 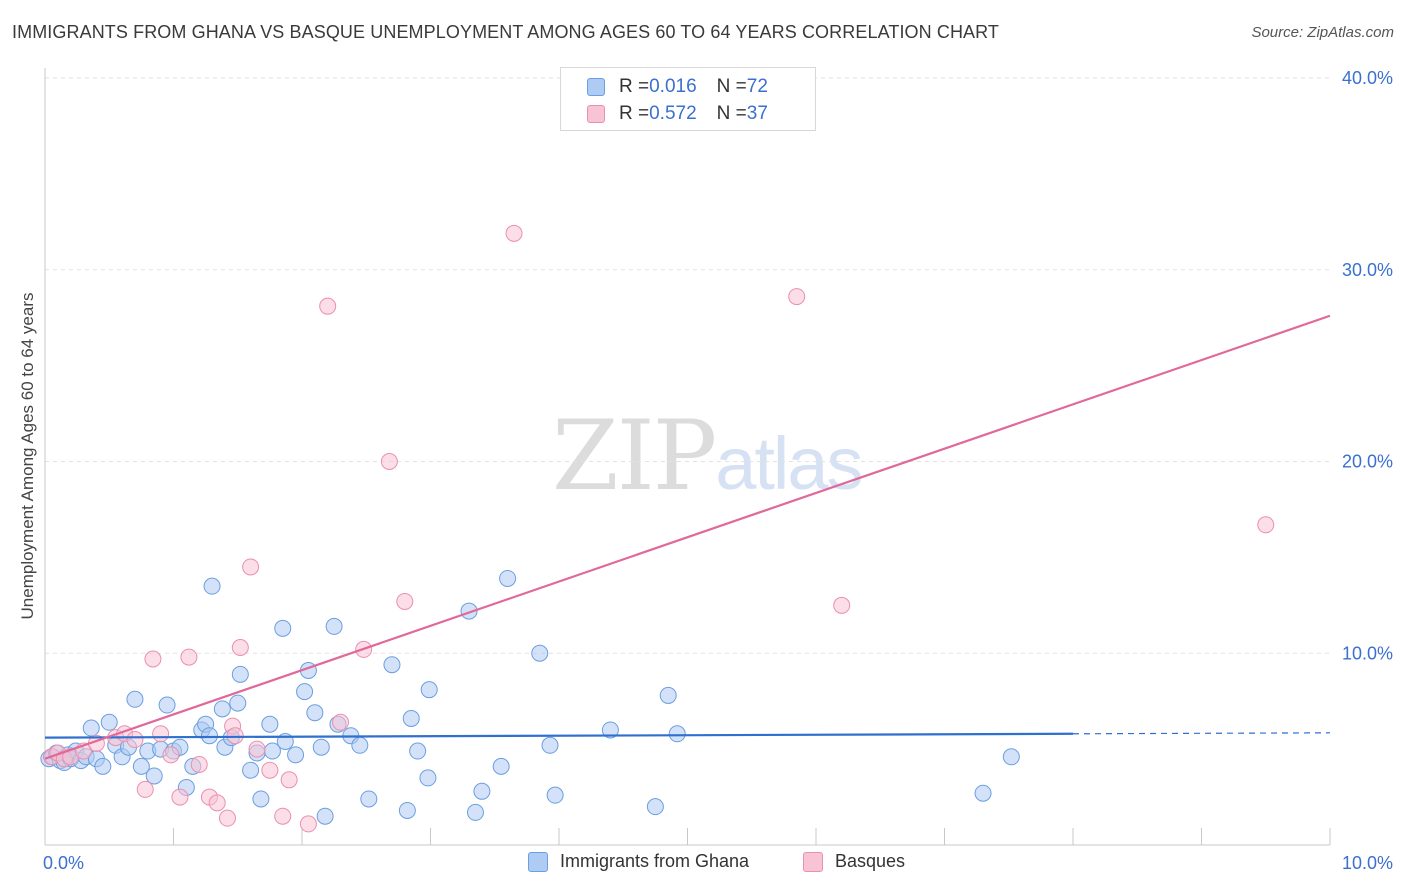 I want to click on y-tick-label: 10.0%, so click(x=1367, y=653).